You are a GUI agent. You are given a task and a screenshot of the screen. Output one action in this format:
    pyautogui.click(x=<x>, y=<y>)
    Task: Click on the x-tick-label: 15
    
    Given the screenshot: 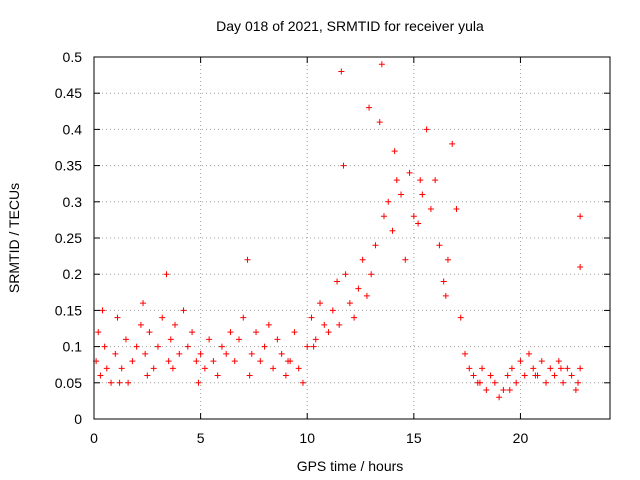 What is the action you would take?
    pyautogui.click(x=414, y=438)
    